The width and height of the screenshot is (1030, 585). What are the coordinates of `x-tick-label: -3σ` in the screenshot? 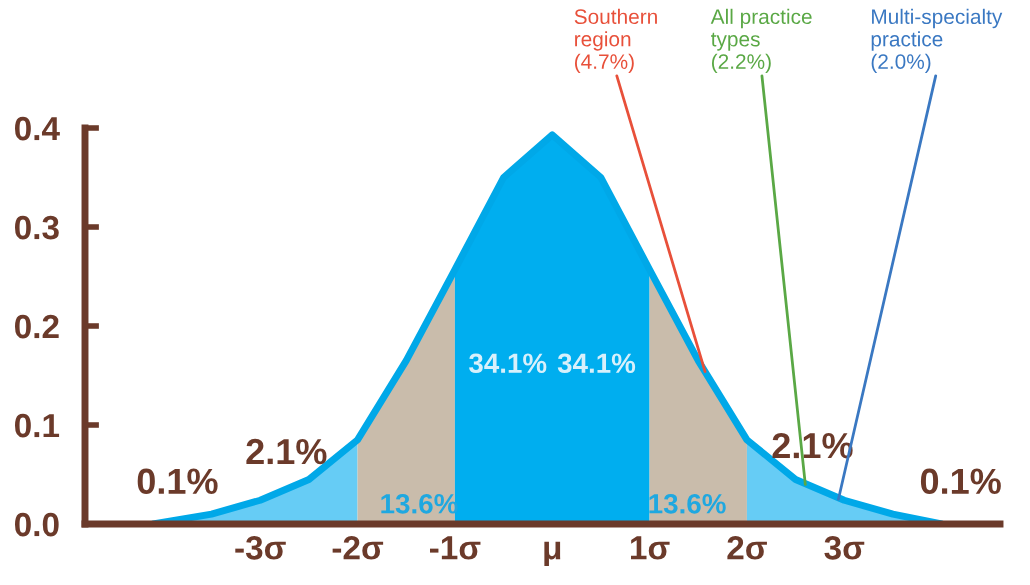 It's located at (260, 547).